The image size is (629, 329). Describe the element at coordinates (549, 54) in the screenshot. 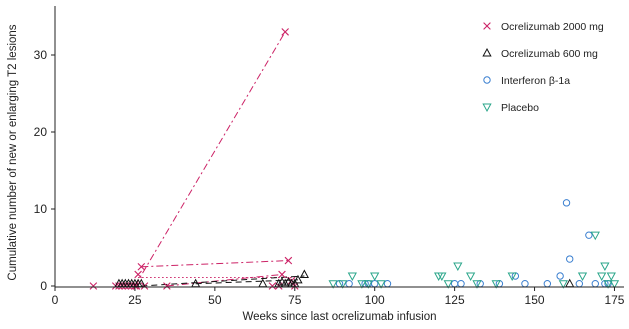

I see `legend-label-ocr600: Ocrelizumab 600 mg` at that location.